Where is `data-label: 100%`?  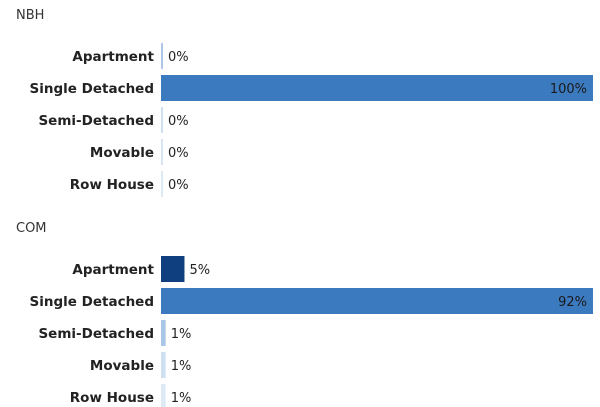
data-label: 100% is located at coordinates (568, 89).